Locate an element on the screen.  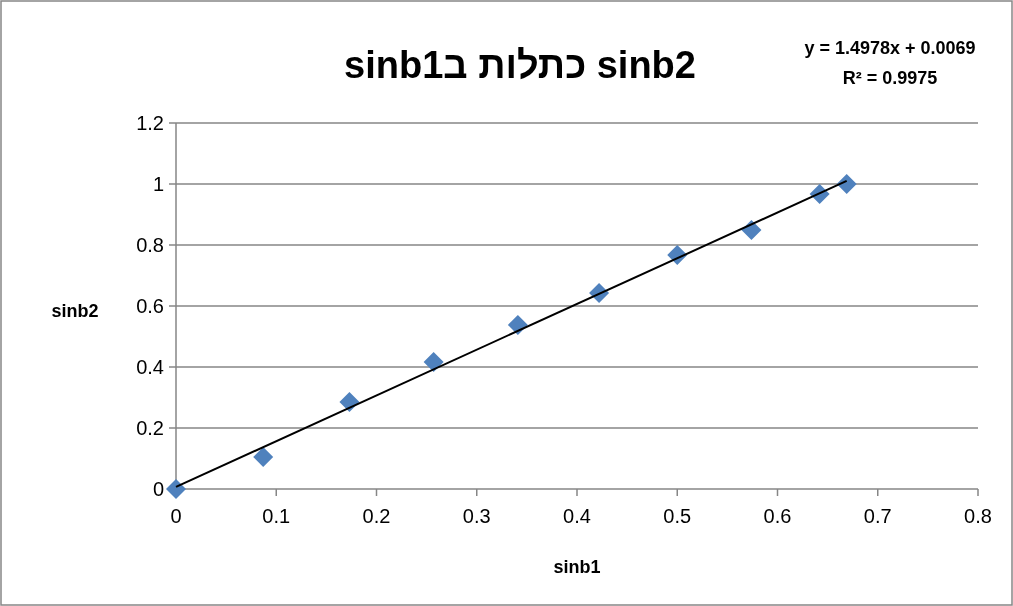
y-tick-label: 1 is located at coordinates (158, 184).